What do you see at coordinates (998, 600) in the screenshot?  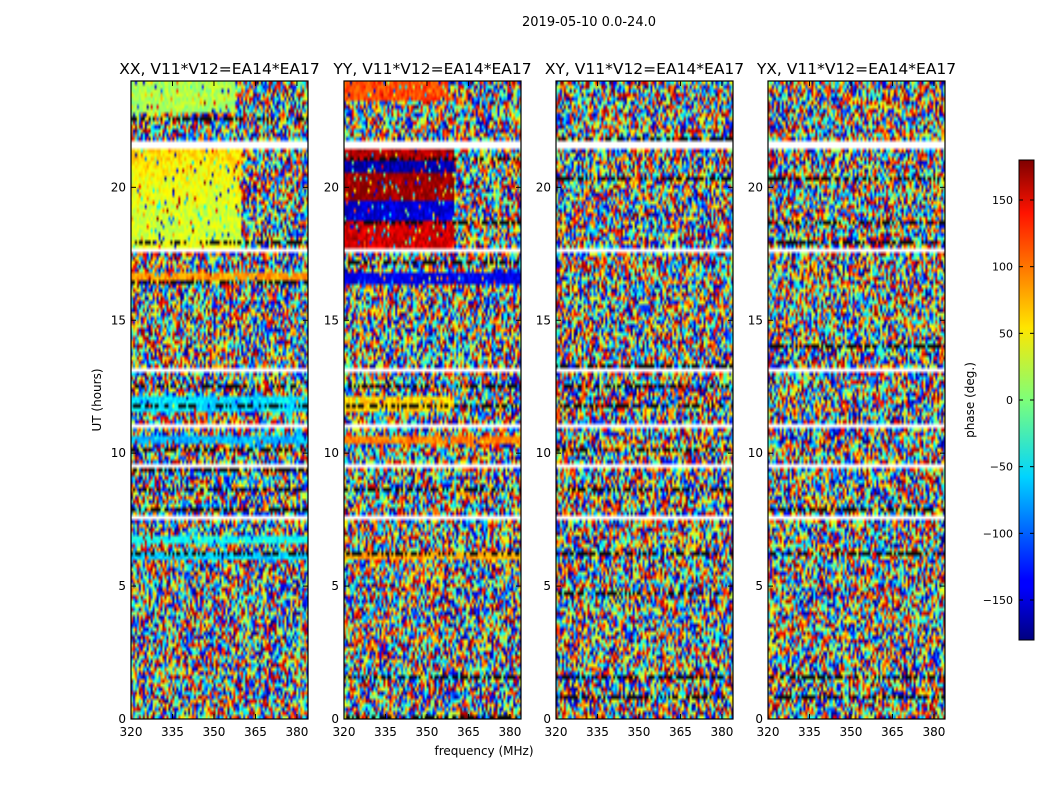 I see `colorbar-tick-label: −150` at bounding box center [998, 600].